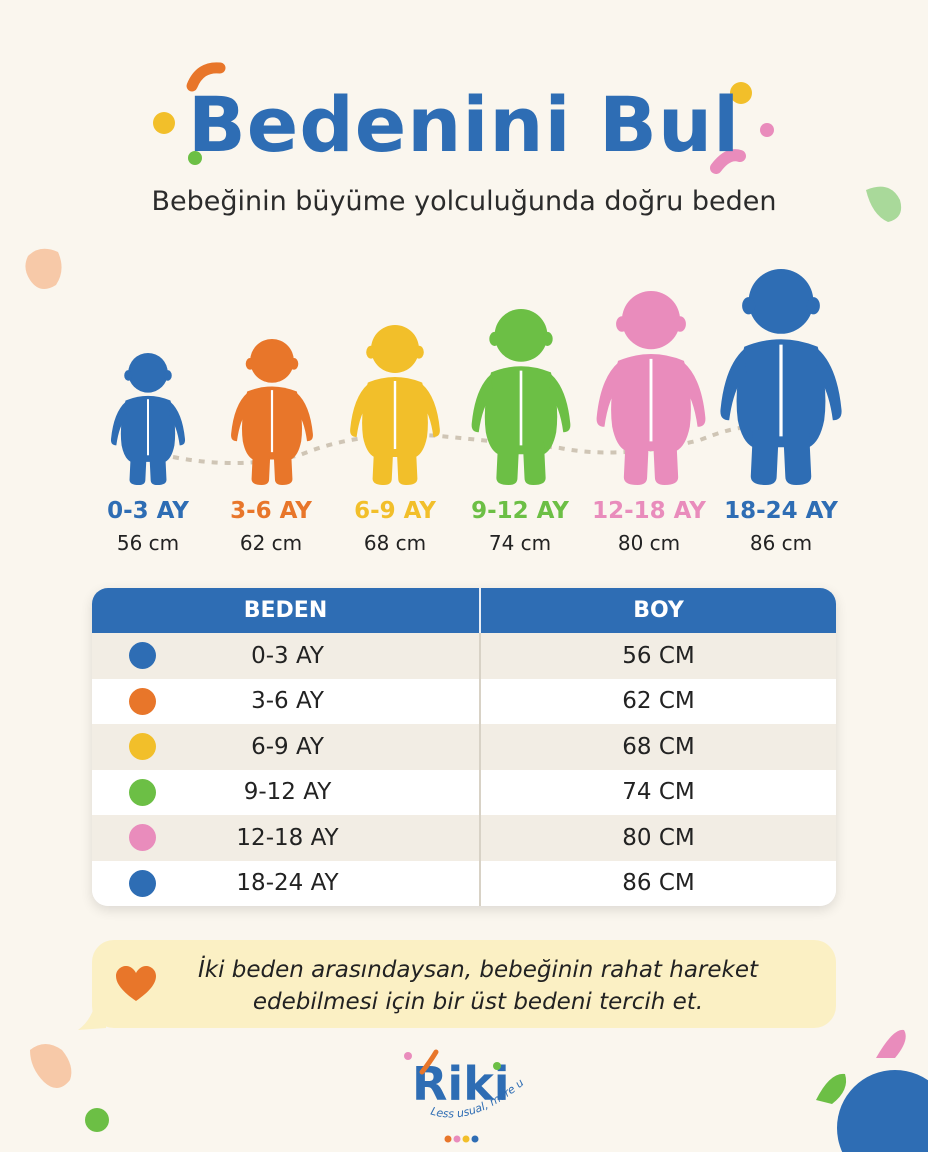 The height and width of the screenshot is (1152, 928). What do you see at coordinates (464, 792) in the screenshot?
I see `table-row: 9-12 AY 74 CM` at bounding box center [464, 792].